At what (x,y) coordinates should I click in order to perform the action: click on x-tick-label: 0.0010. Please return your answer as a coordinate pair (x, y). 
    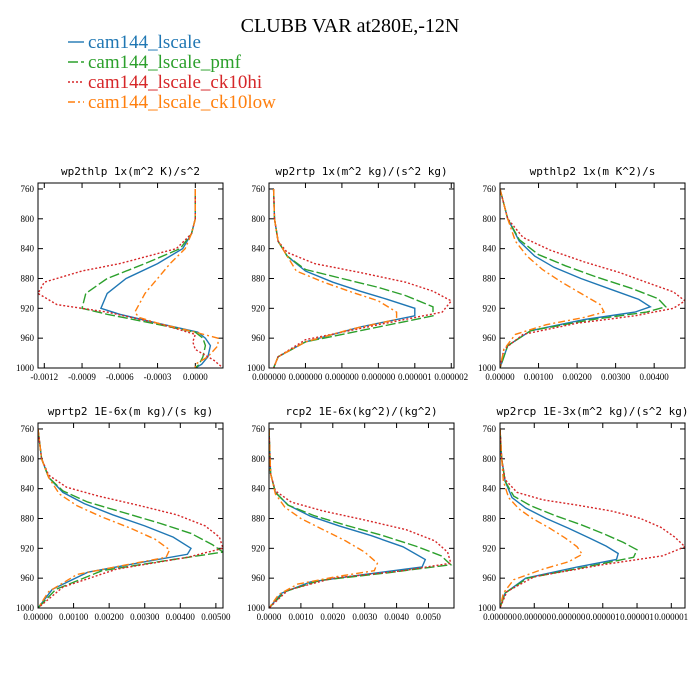
    Looking at the image, I should click on (301, 617).